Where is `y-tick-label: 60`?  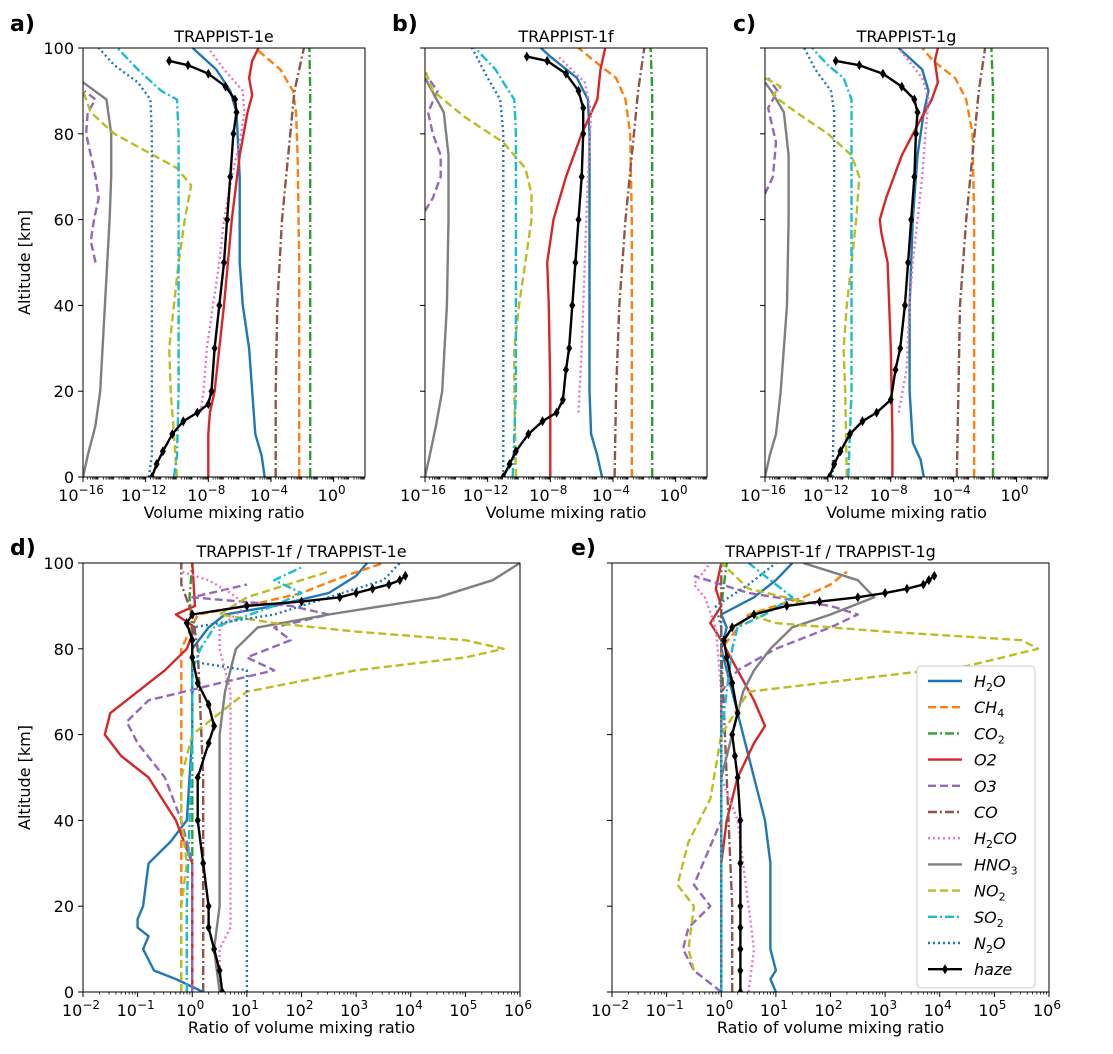 y-tick-label: 60 is located at coordinates (64, 735).